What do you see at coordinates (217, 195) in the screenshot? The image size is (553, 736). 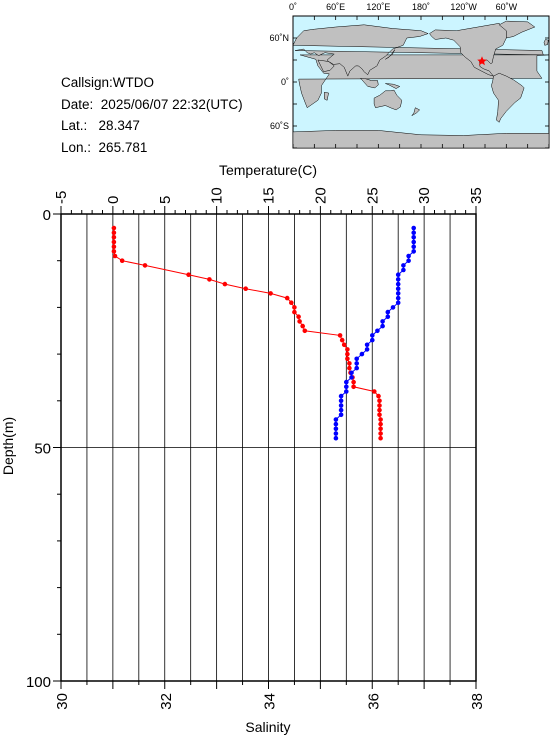 I see `temperature-tick-label: 10` at bounding box center [217, 195].